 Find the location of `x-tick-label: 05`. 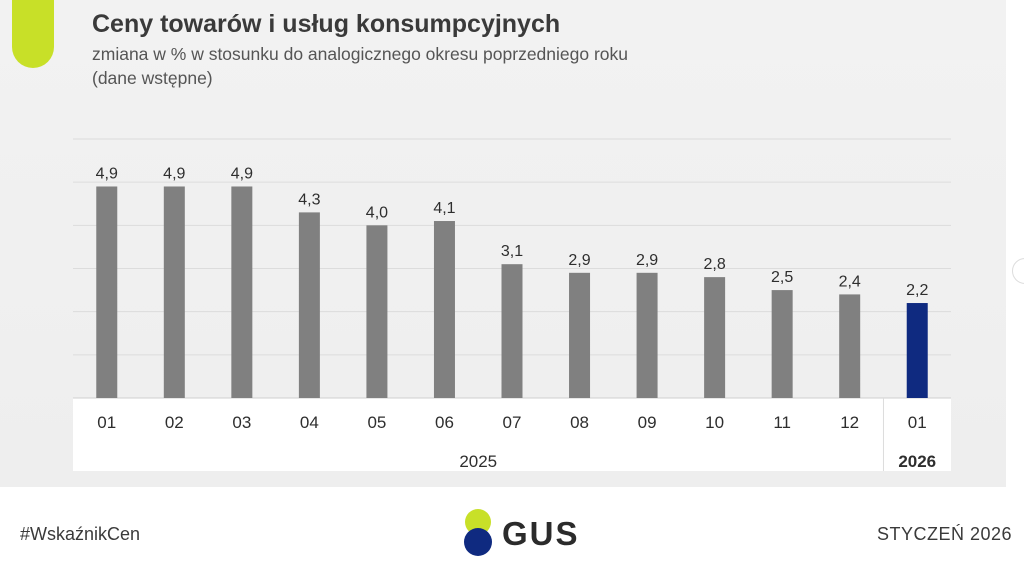

x-tick-label: 05 is located at coordinates (376, 422).